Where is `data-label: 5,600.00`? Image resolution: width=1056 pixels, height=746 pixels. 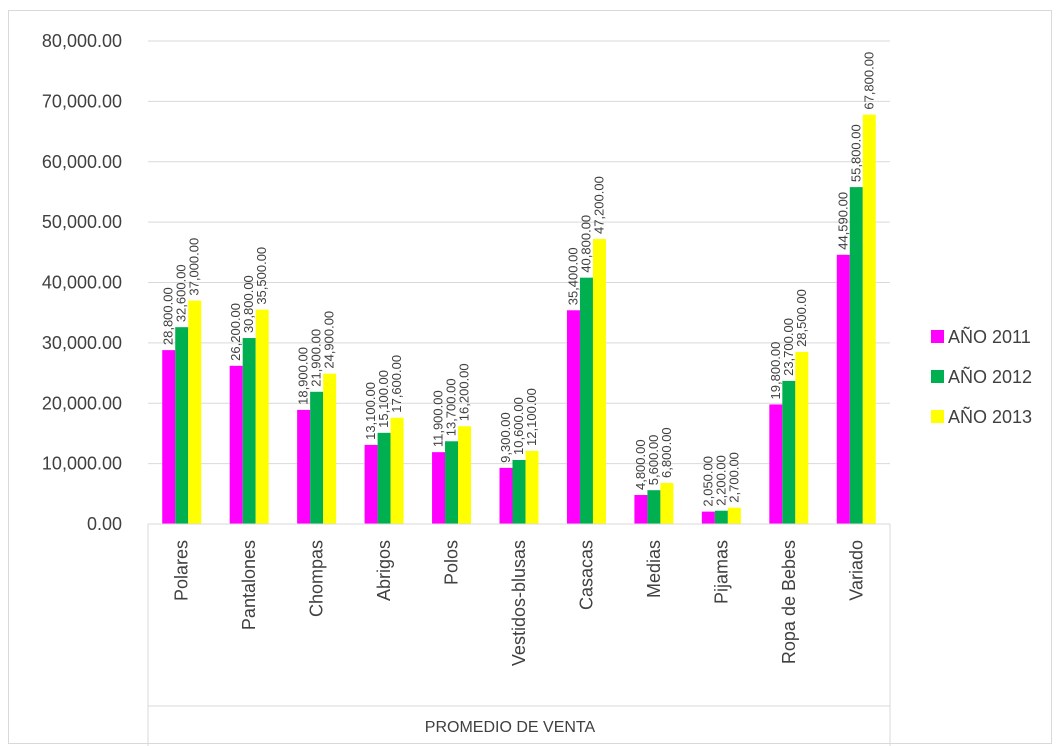
data-label: 5,600.00 is located at coordinates (653, 460).